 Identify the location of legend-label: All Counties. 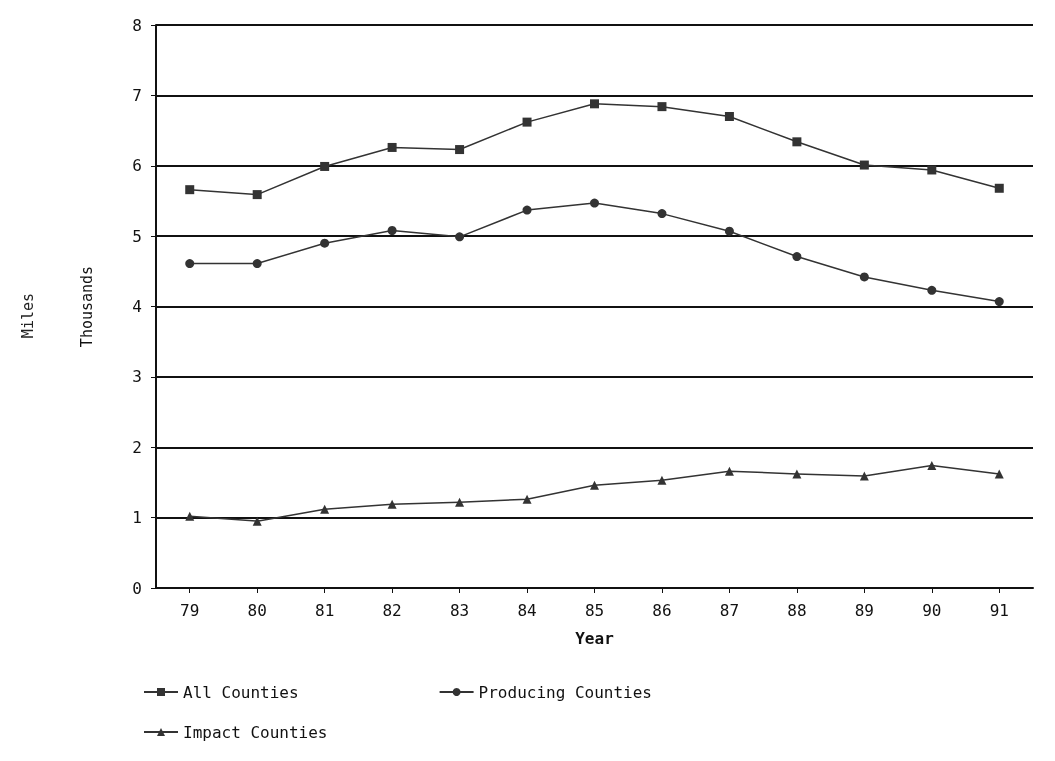
(241, 692).